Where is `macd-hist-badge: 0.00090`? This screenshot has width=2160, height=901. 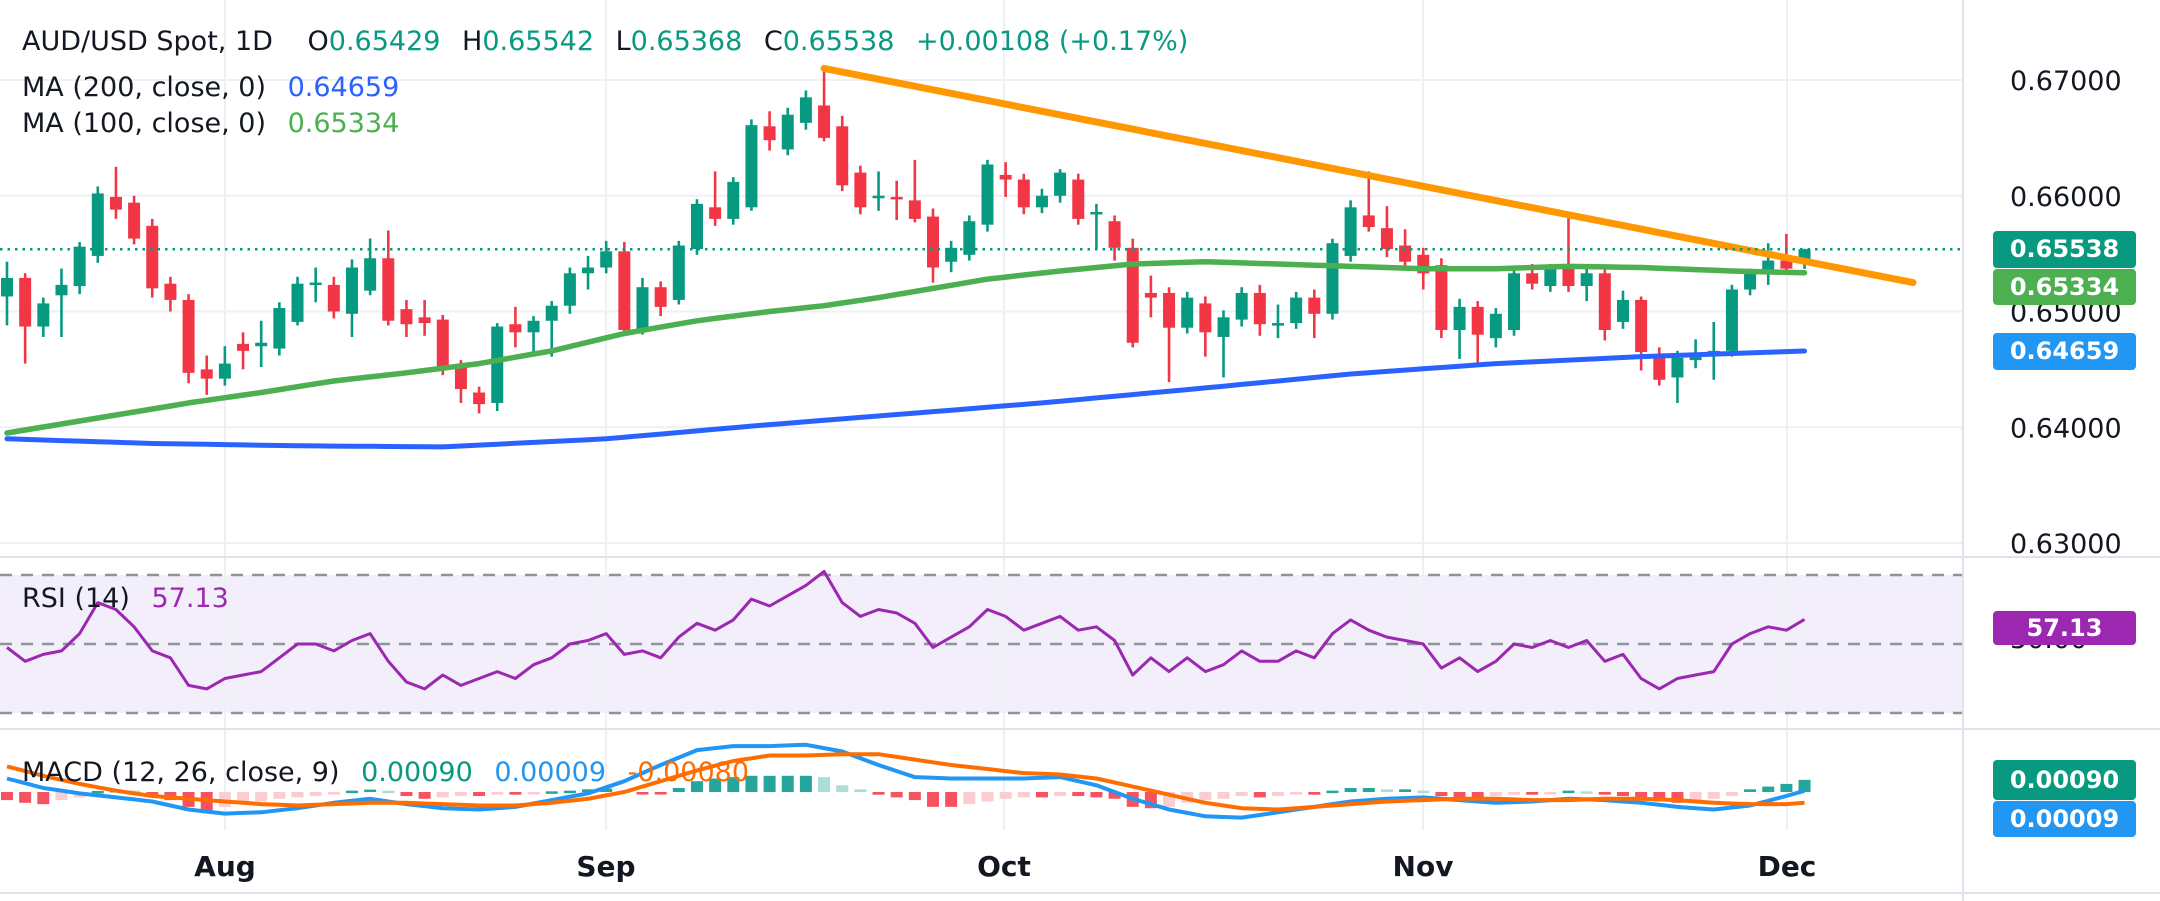
macd-hist-badge: 0.00090 is located at coordinates (2064, 780).